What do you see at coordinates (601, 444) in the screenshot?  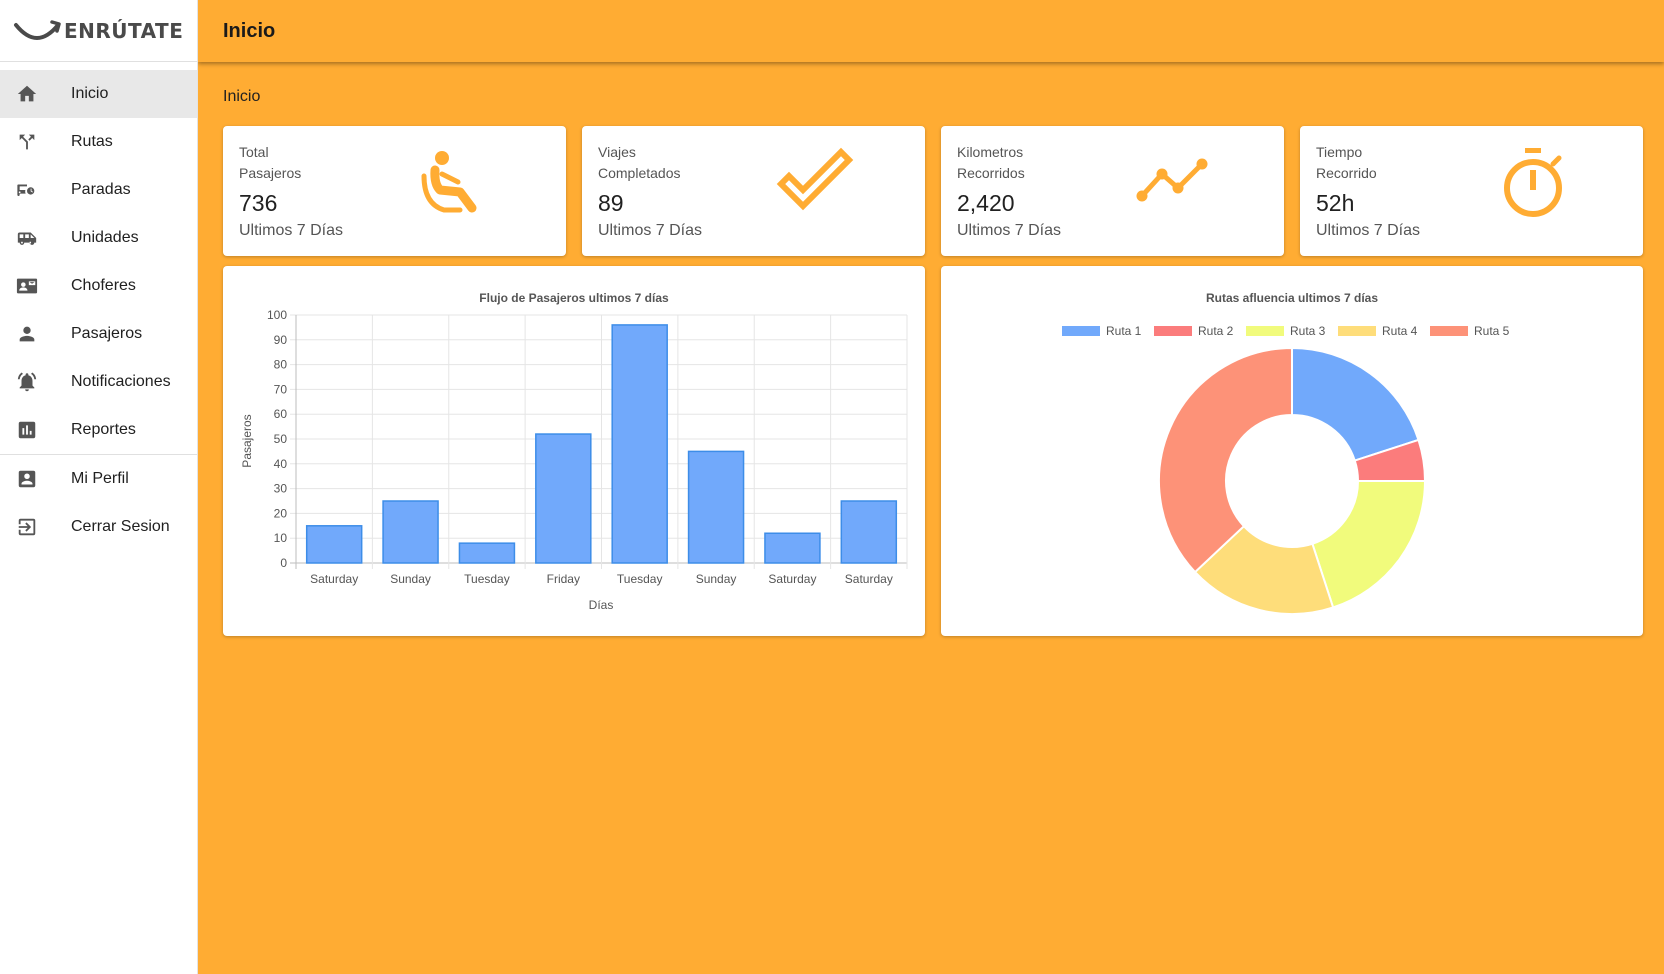 I see `bar-series` at bounding box center [601, 444].